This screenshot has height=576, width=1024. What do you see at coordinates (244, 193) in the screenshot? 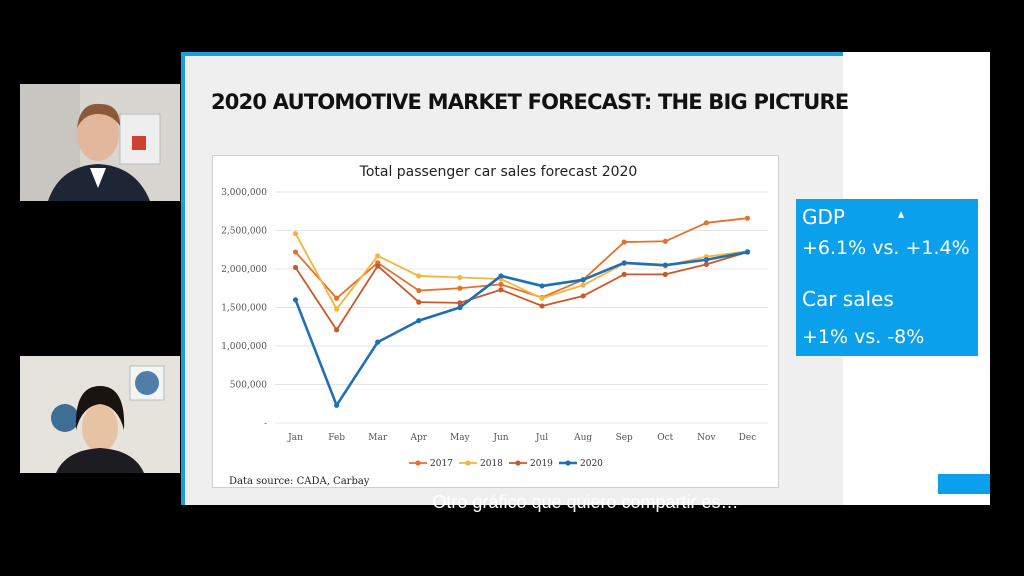
I see `y-tick-label: 3,000,000` at bounding box center [244, 193].